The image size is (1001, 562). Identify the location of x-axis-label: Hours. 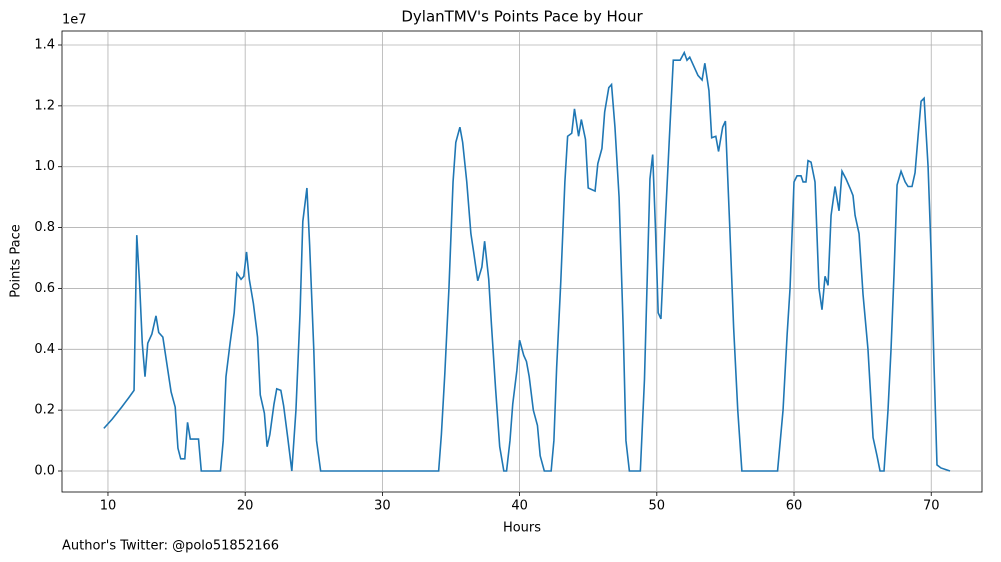
(522, 528).